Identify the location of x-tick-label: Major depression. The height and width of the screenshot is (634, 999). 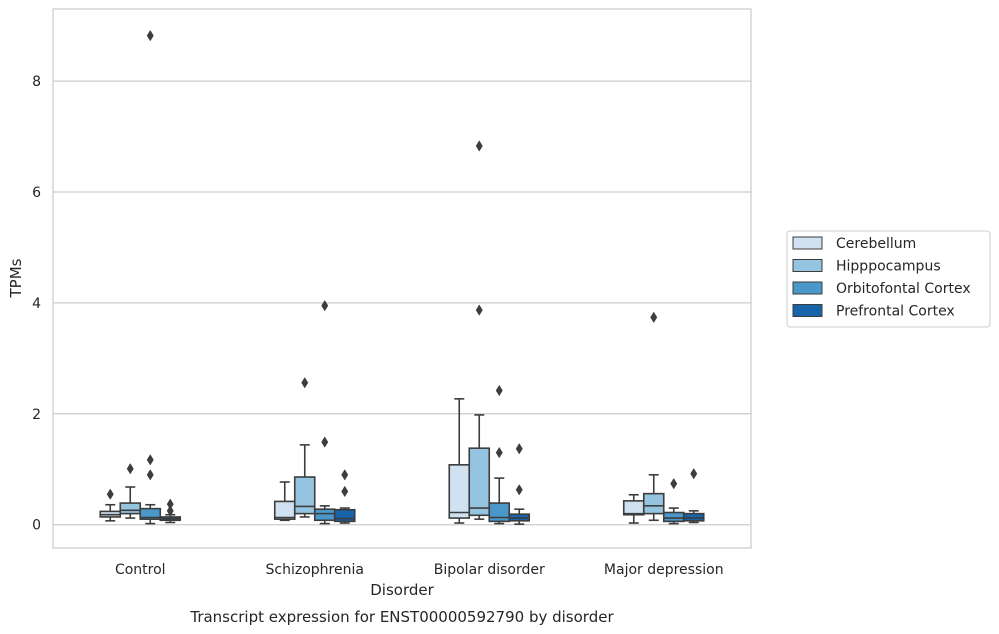
(664, 570).